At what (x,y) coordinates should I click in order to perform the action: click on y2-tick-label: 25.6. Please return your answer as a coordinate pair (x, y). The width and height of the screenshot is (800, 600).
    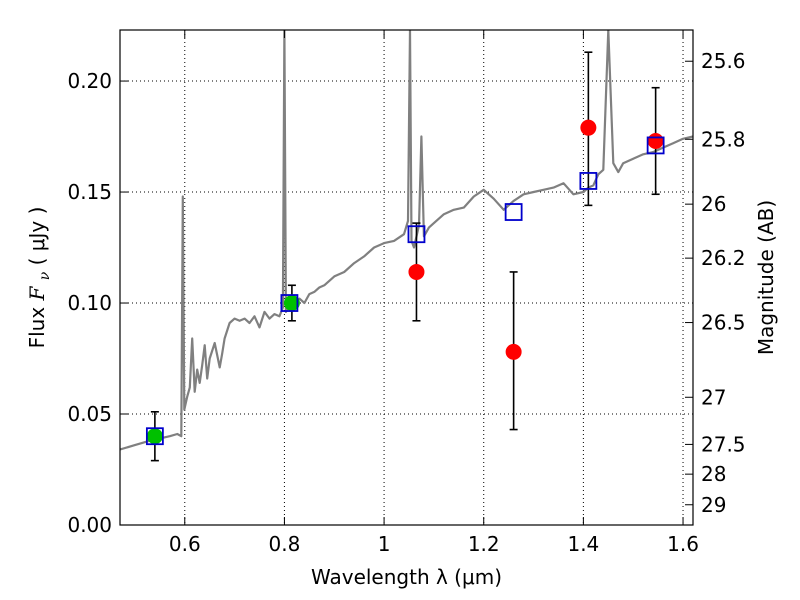
    Looking at the image, I should click on (723, 61).